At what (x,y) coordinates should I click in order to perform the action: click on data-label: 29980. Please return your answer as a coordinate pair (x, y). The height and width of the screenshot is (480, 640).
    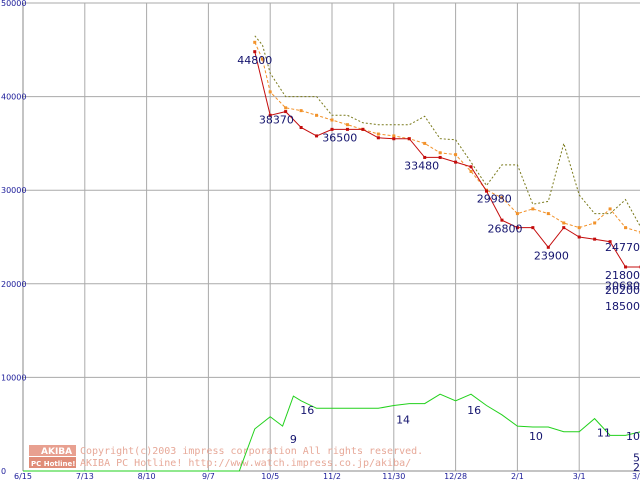
    Looking at the image, I should click on (494, 198).